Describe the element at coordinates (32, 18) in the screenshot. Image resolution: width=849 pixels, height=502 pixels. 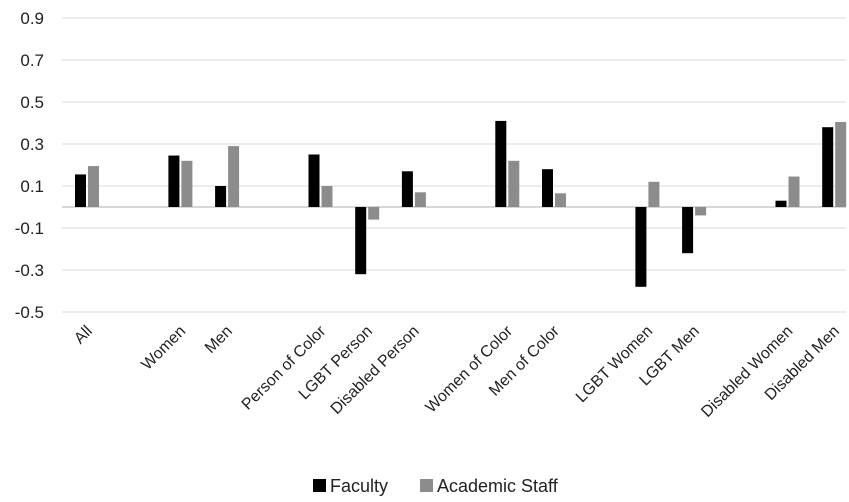
I see `y-tick-label: 0.9` at that location.